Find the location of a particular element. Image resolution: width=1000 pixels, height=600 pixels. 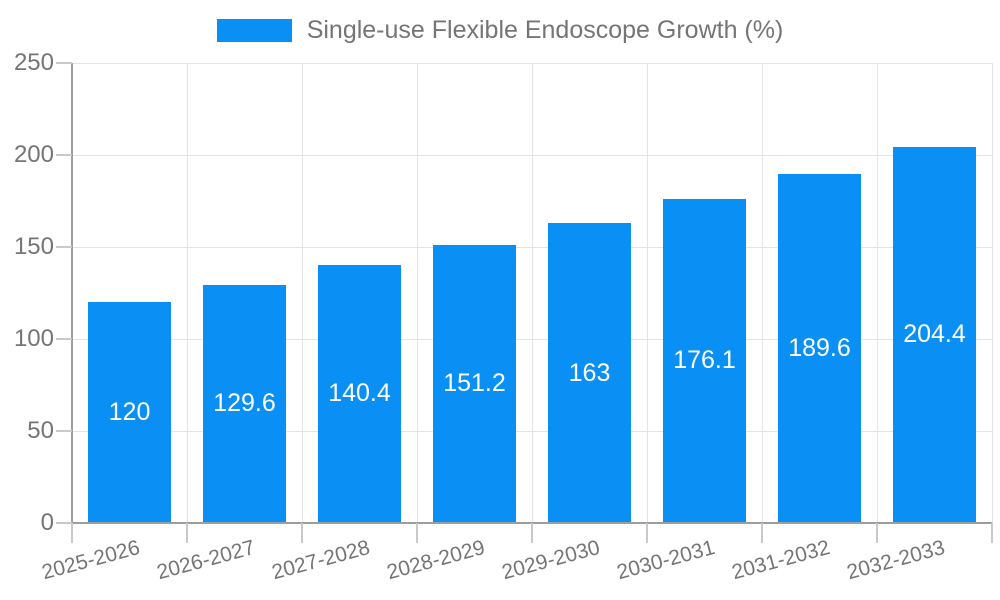

y-axis-tick-label: 200 is located at coordinates (33, 154).